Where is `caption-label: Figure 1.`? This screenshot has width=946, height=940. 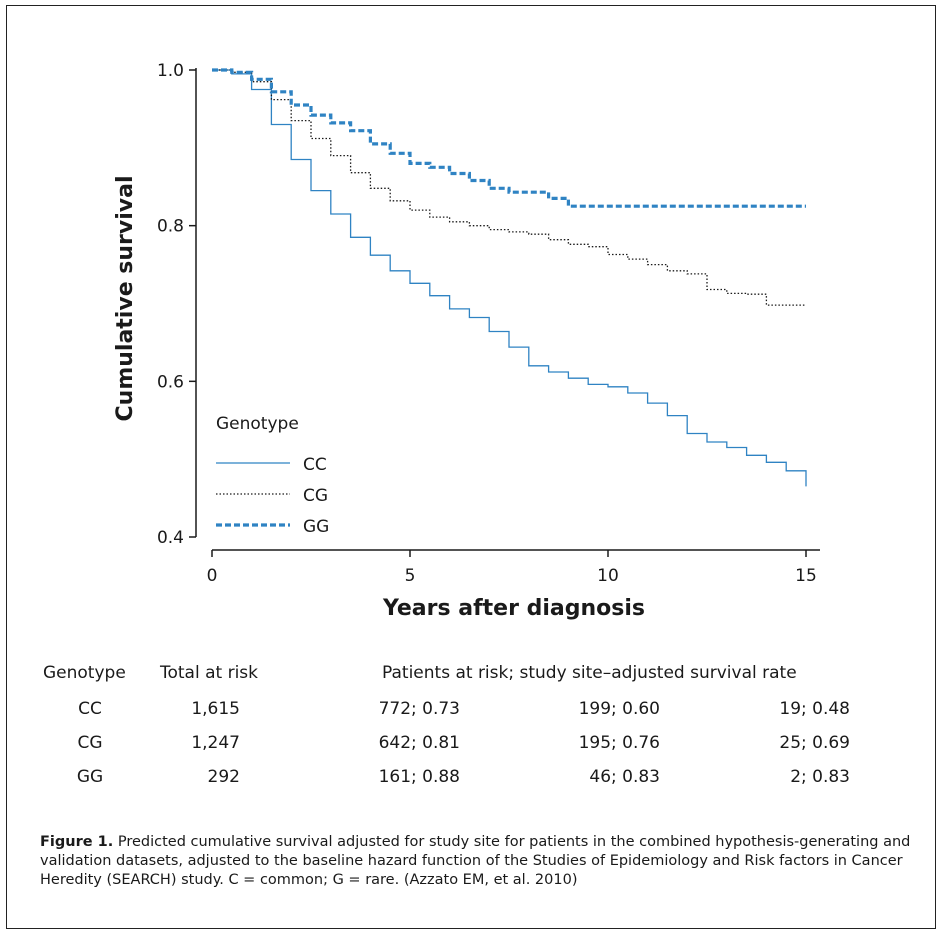
caption-label: Figure 1. is located at coordinates (77, 842).